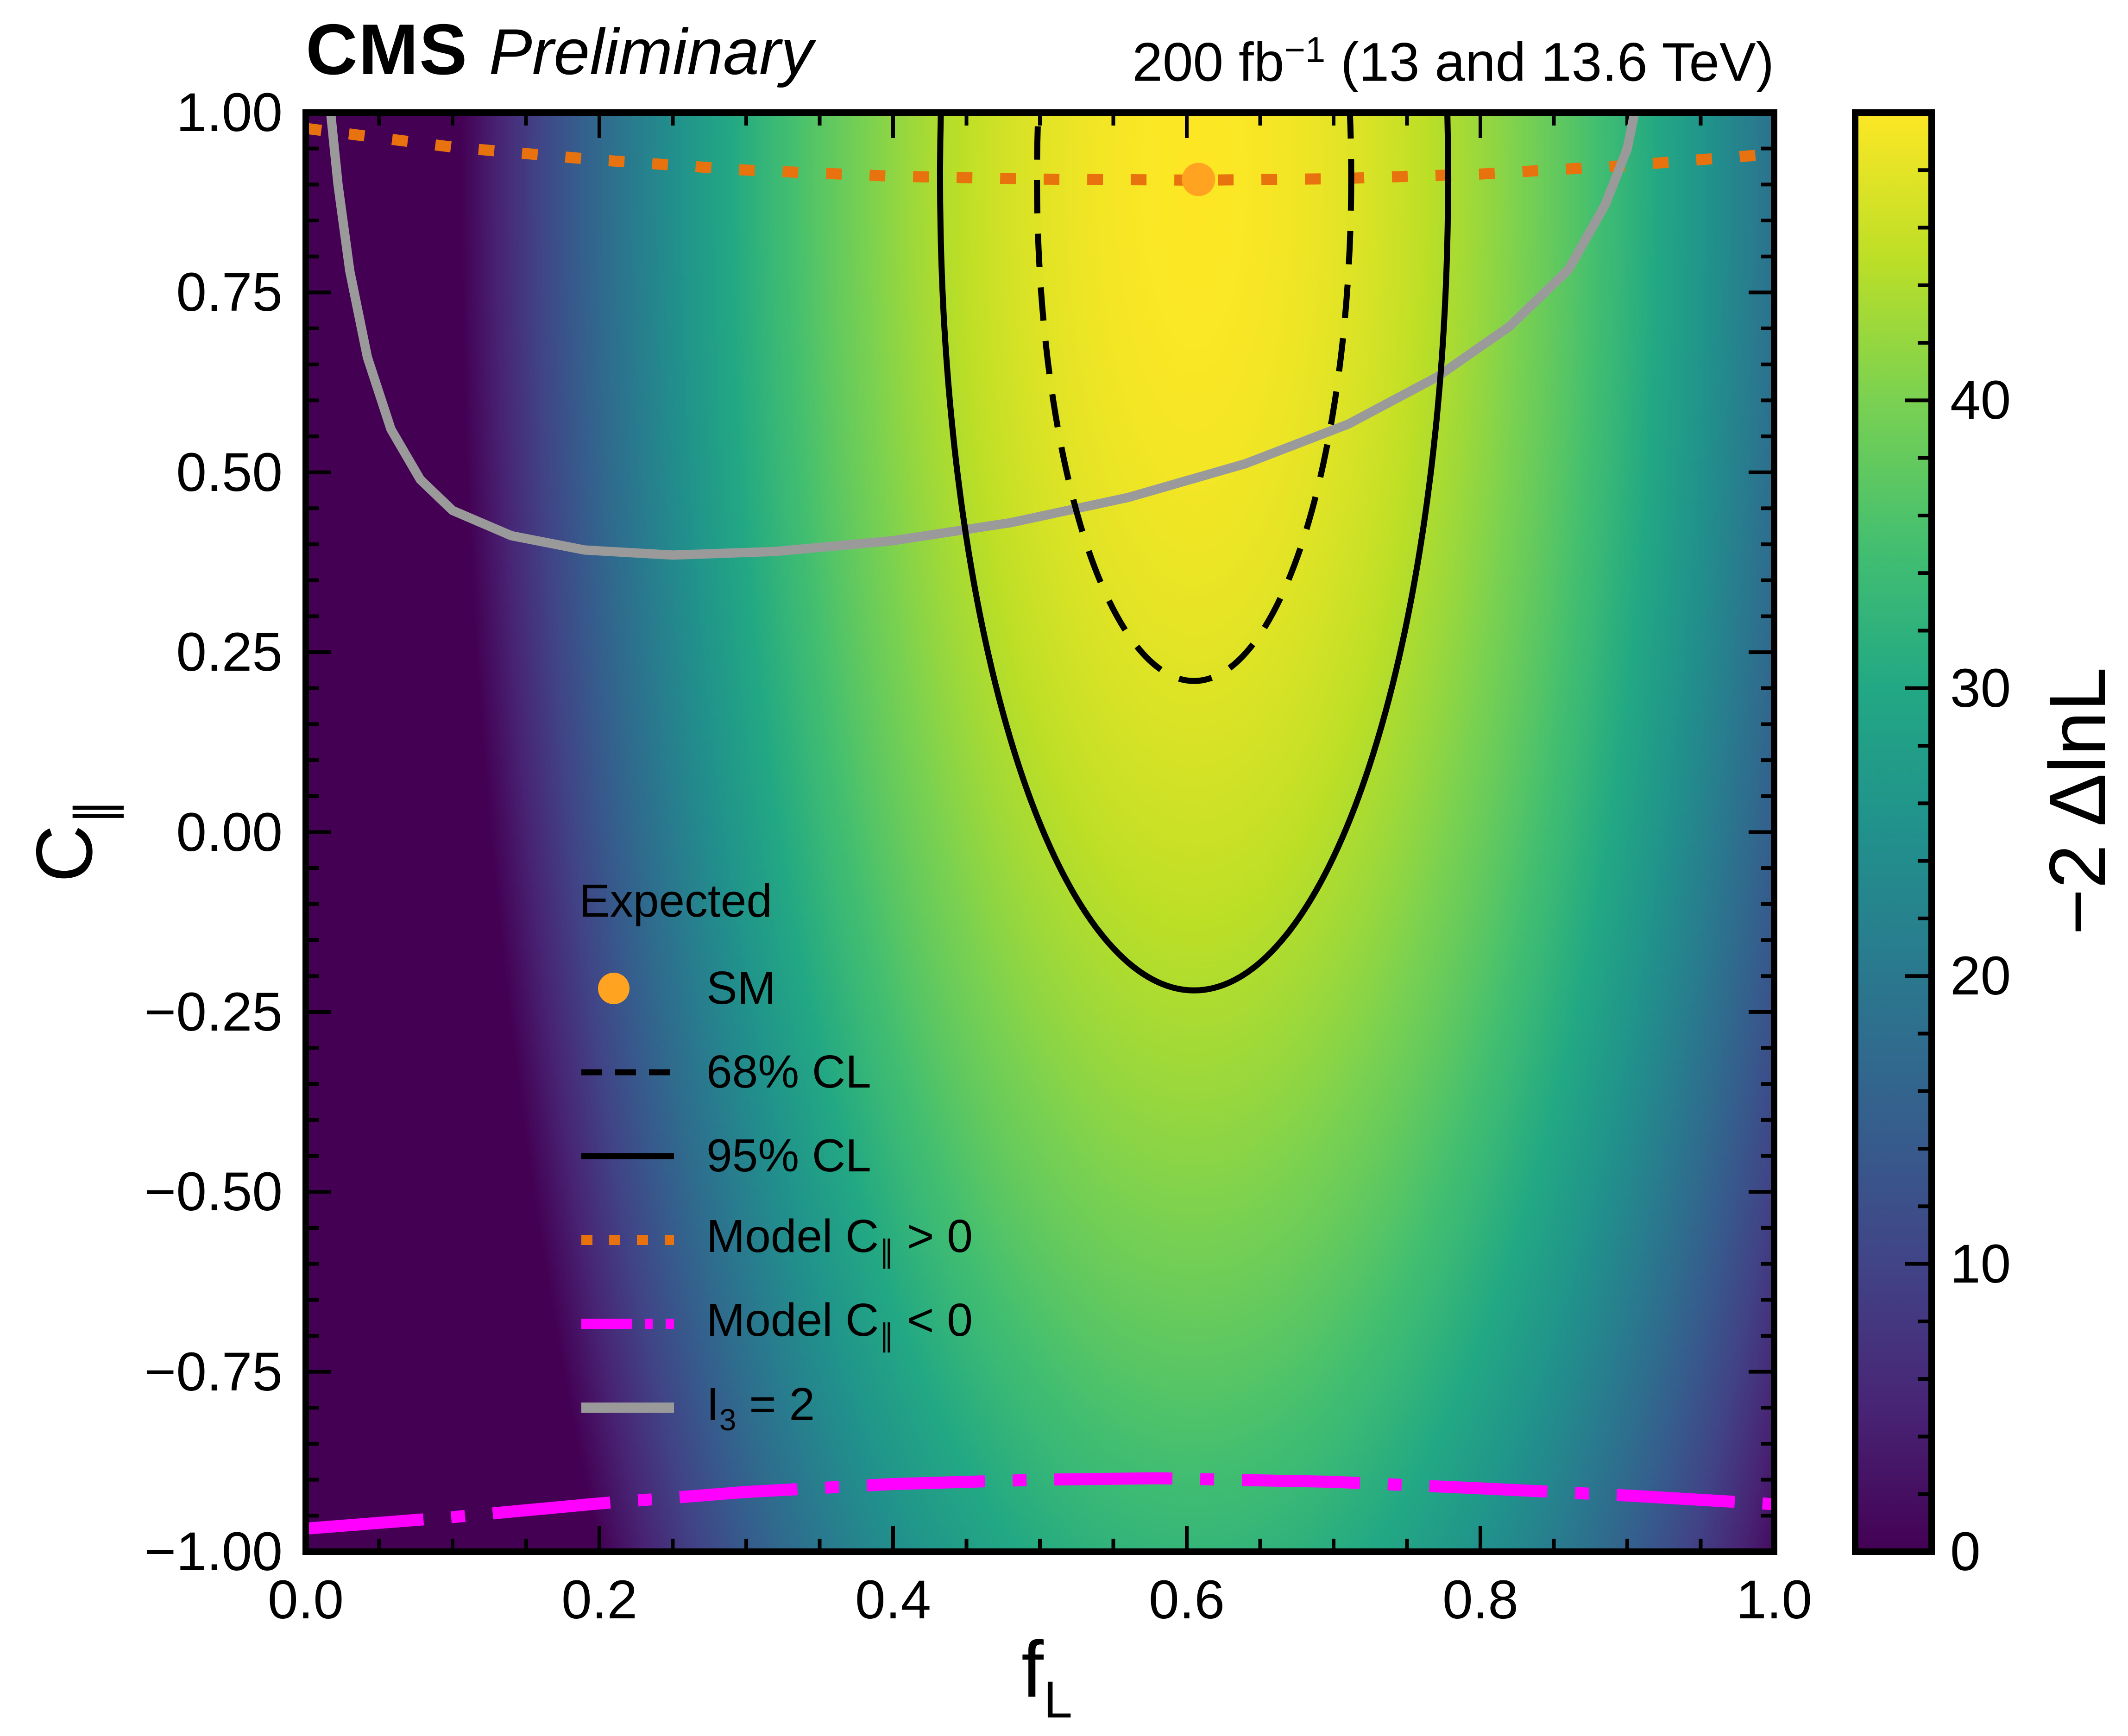  Describe the element at coordinates (214, 1372) in the screenshot. I see `y-tick-label: −0.75` at that location.